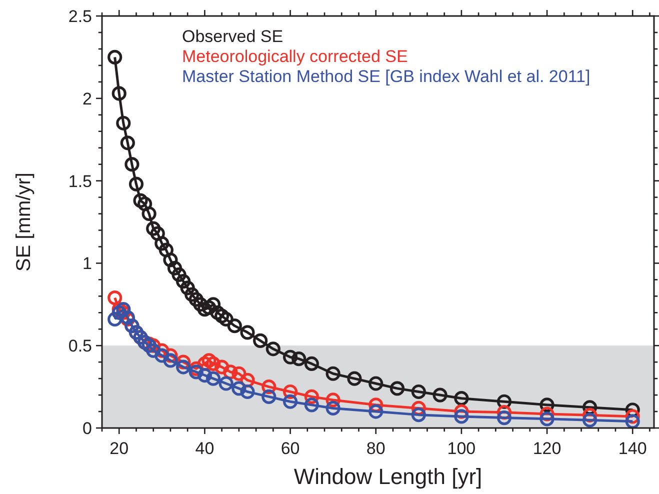 The image size is (659, 494). What do you see at coordinates (87, 428) in the screenshot?
I see `y-tick-label: 0` at bounding box center [87, 428].